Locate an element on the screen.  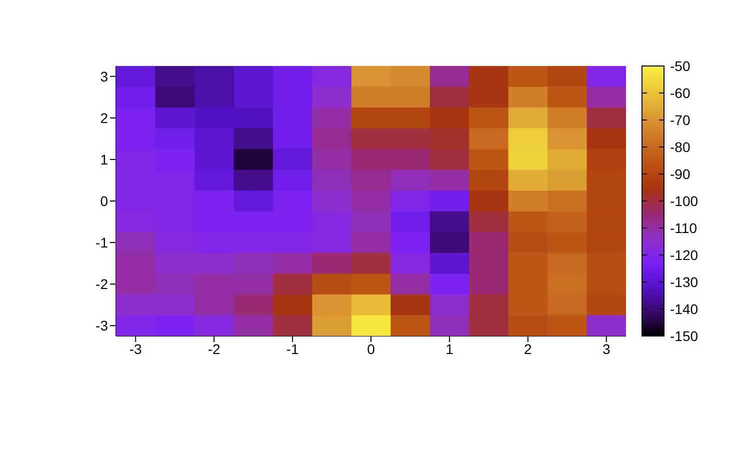
color-bar-label: -120 is located at coordinates (684, 254).